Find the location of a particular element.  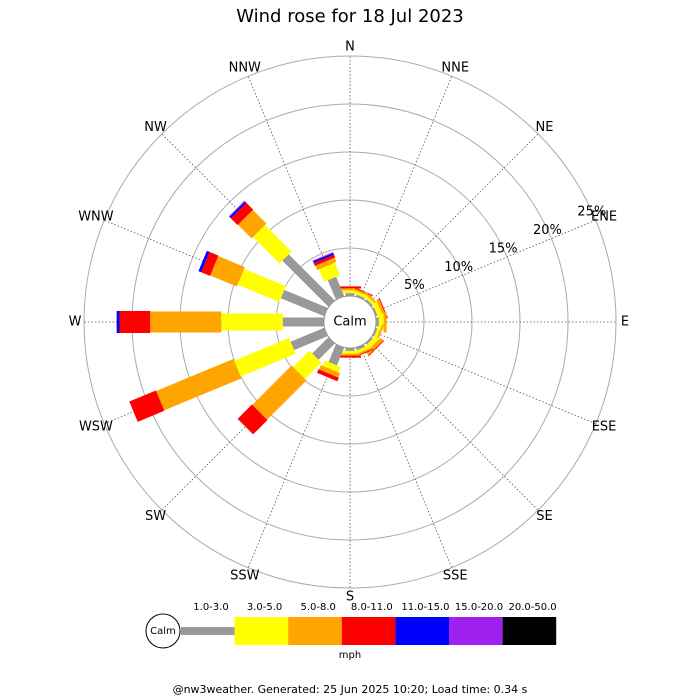

legend-label: 11.0-15.0 is located at coordinates (425, 607).